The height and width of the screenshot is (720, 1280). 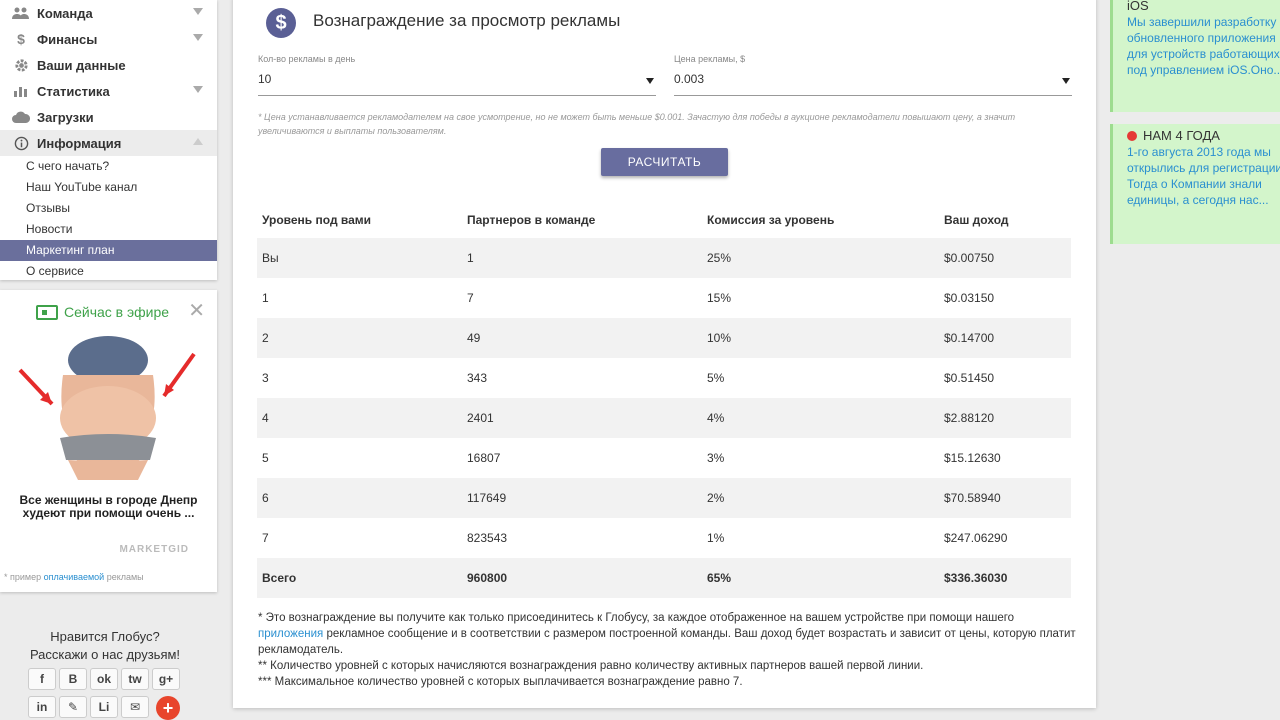 I want to click on cell-level: Вы, so click(x=270, y=258).